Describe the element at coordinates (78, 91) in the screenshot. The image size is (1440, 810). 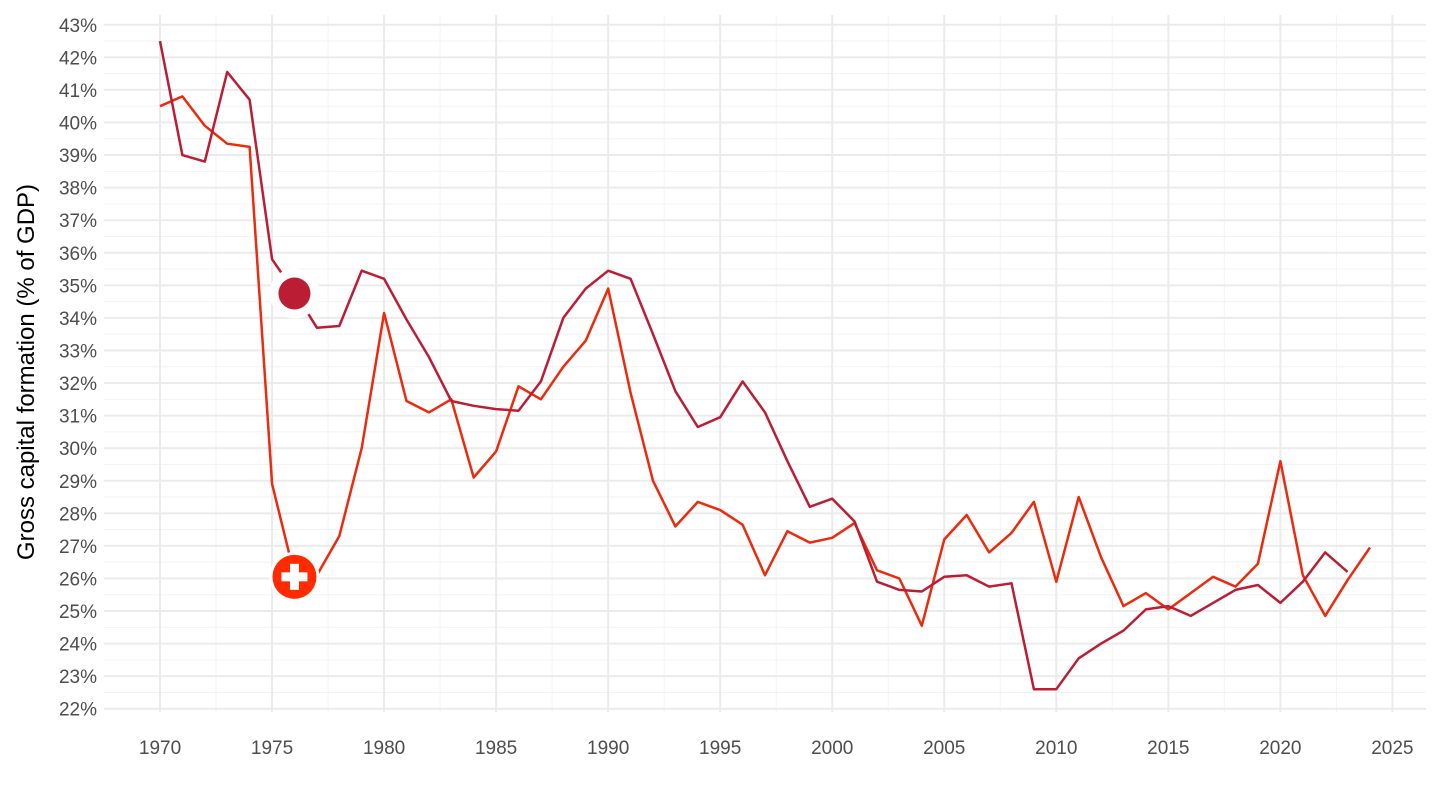
I see `y-tick-label: 41%` at that location.